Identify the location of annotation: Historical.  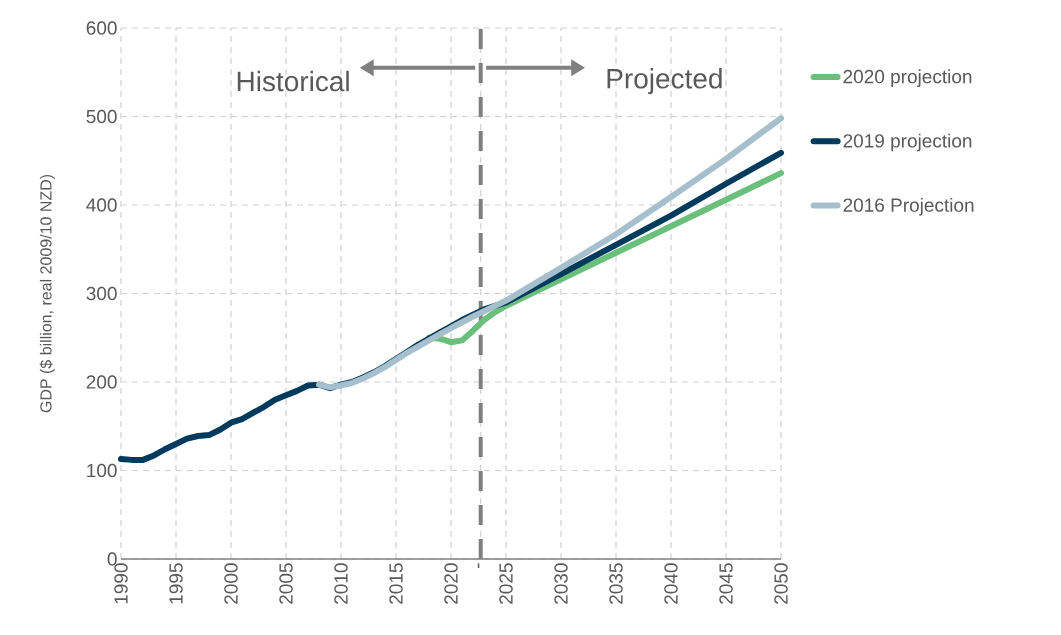
(293, 81).